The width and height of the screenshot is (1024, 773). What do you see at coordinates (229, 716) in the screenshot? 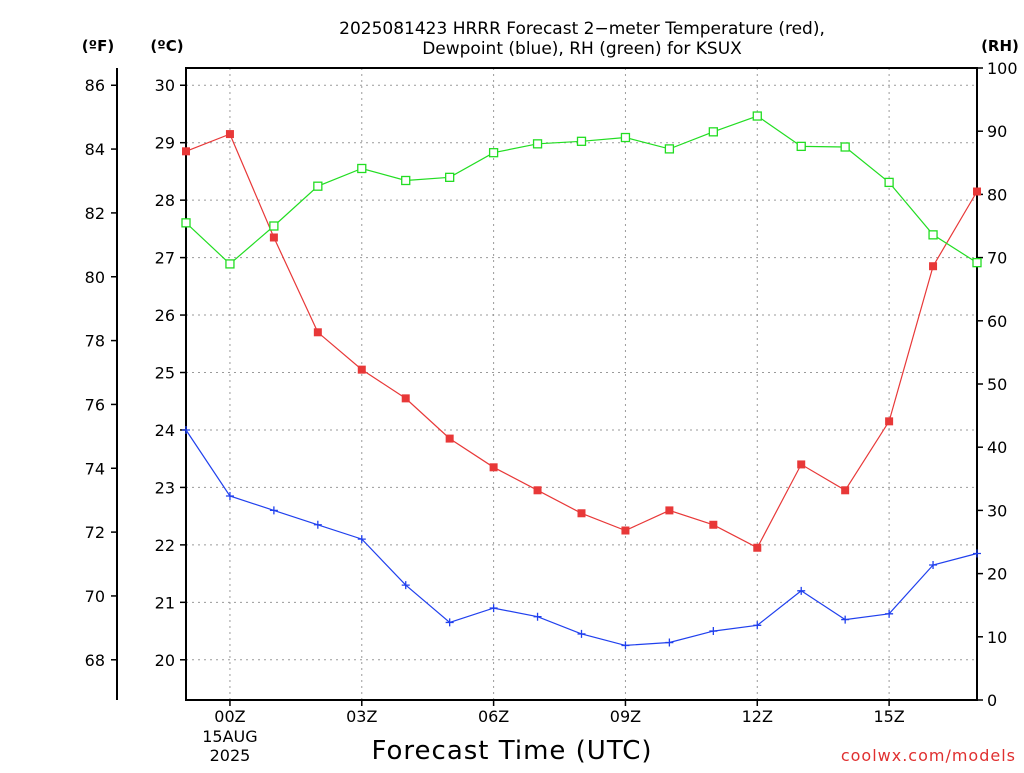
I see `x-tick-label: 00Z` at bounding box center [229, 716].